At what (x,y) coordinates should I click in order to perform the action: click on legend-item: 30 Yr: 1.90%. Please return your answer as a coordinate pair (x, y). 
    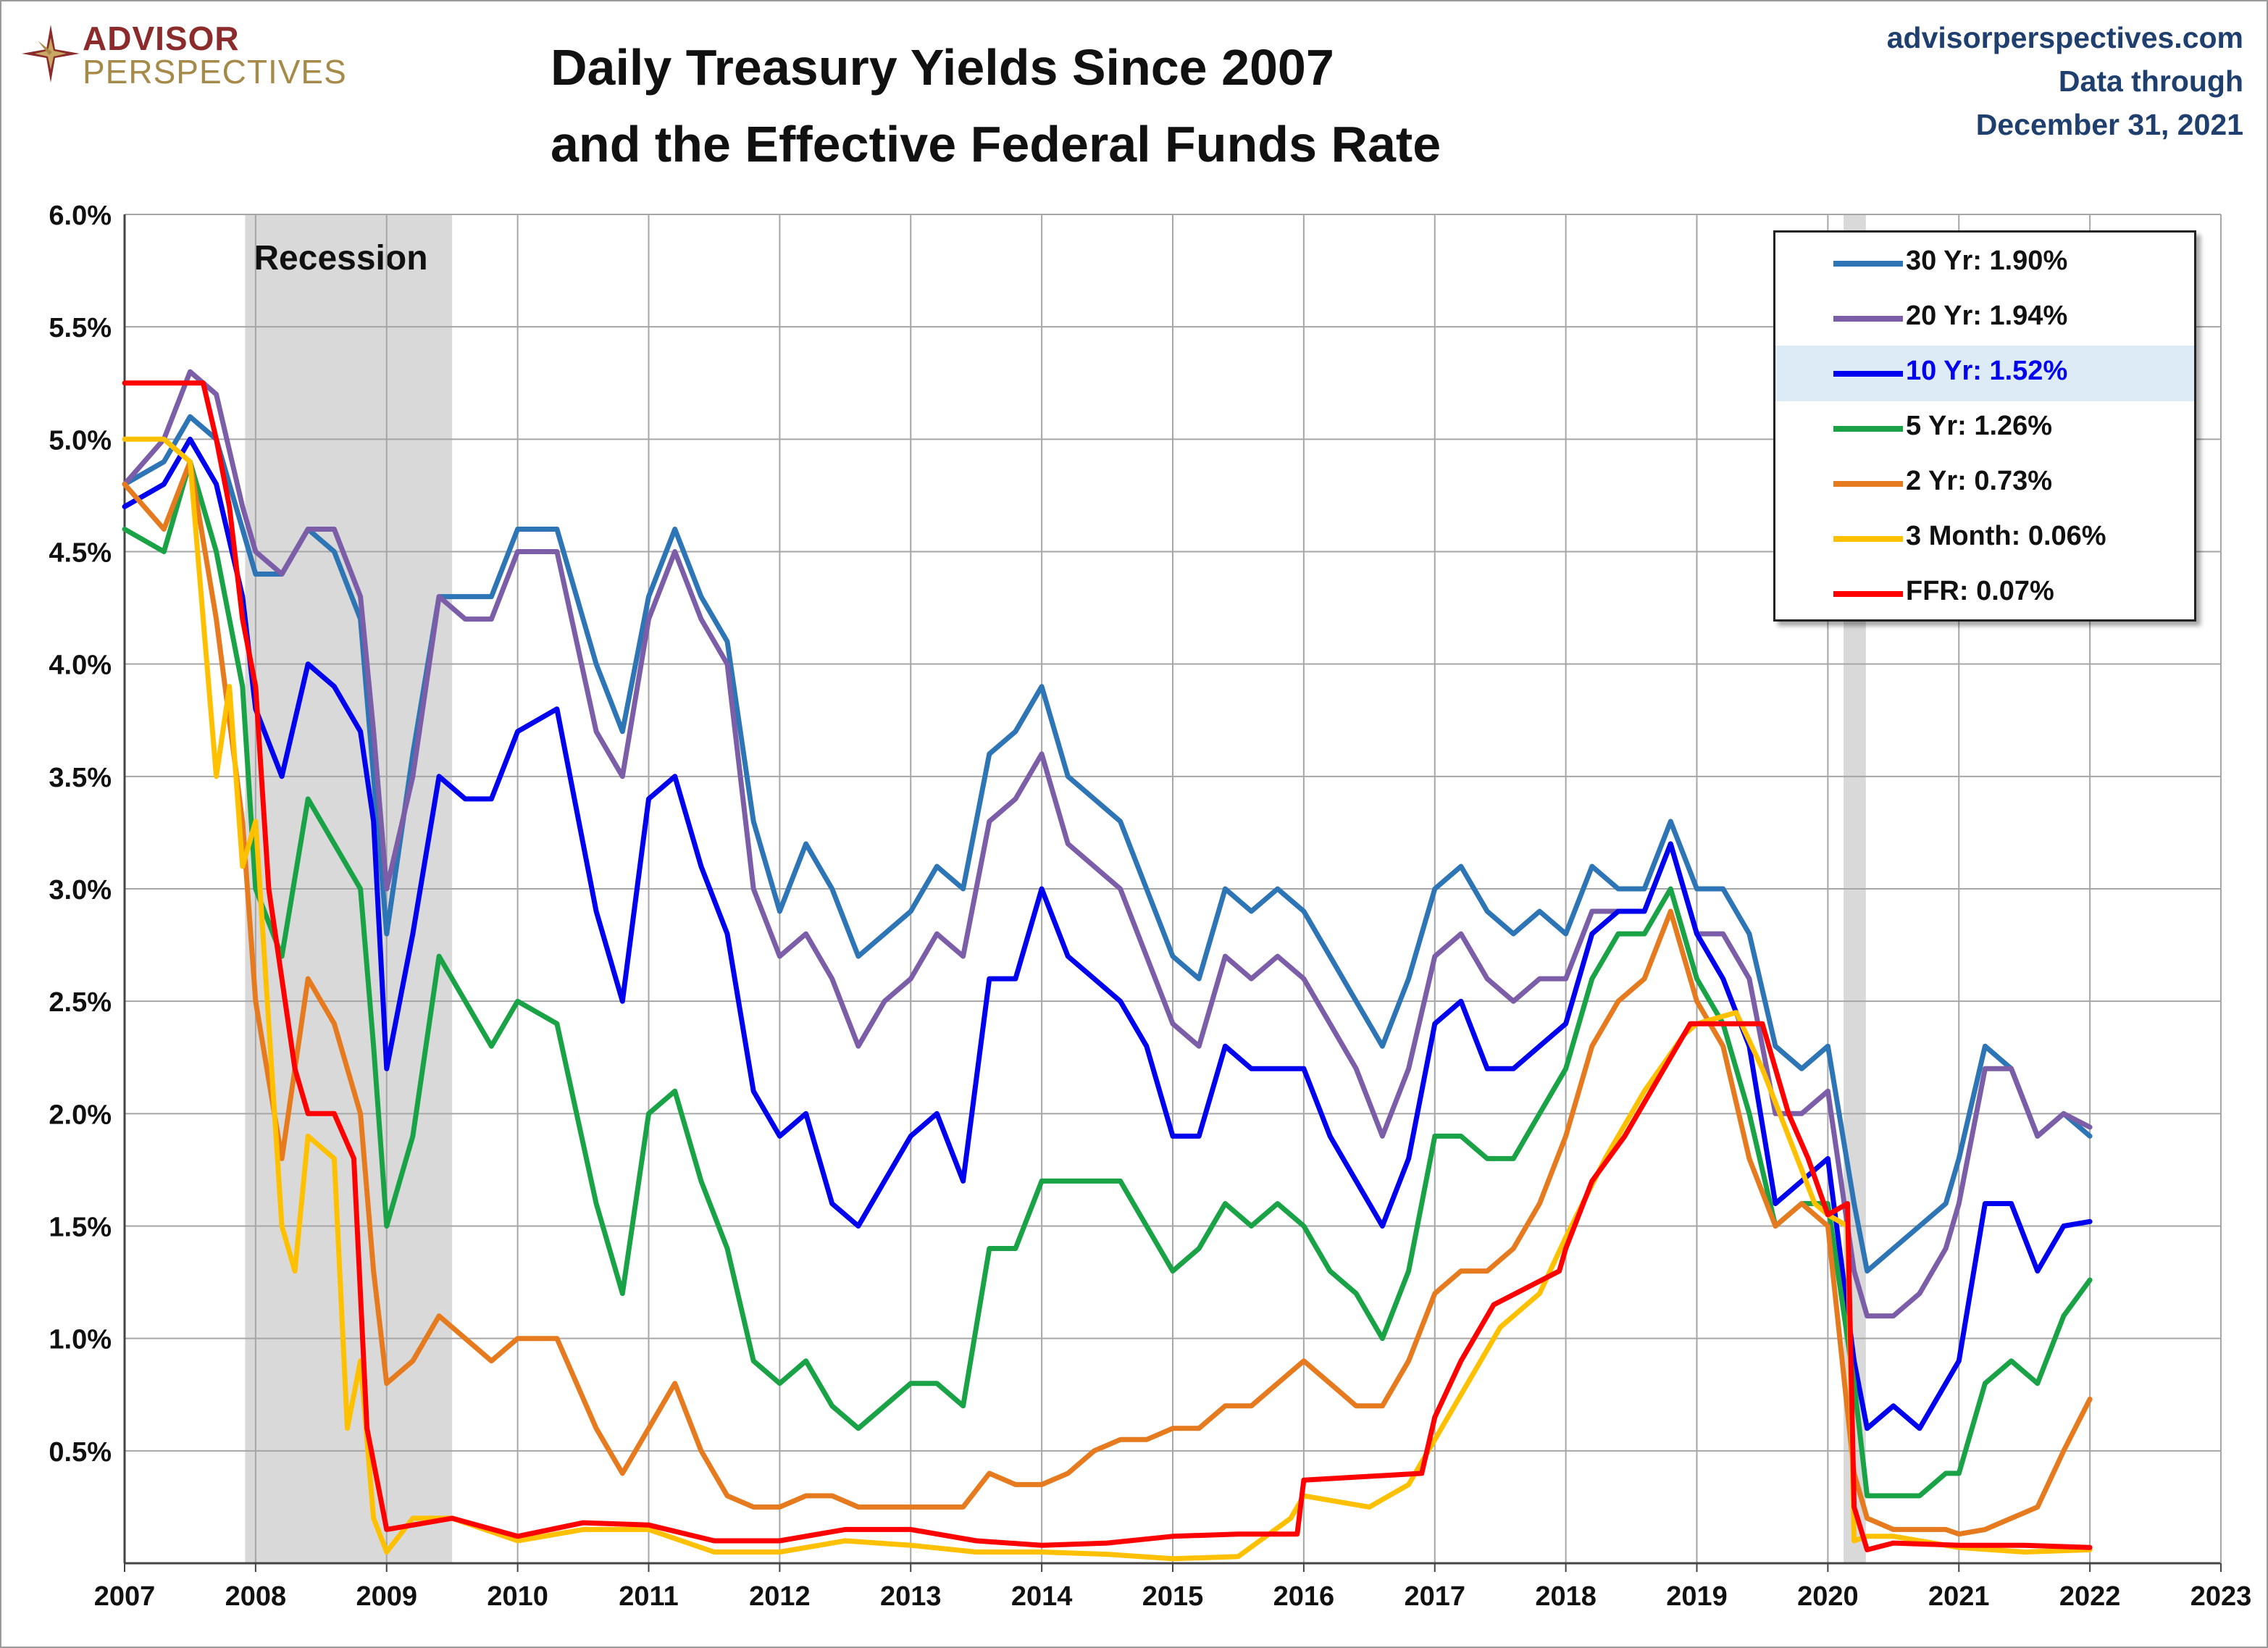
    Looking at the image, I should click on (1985, 263).